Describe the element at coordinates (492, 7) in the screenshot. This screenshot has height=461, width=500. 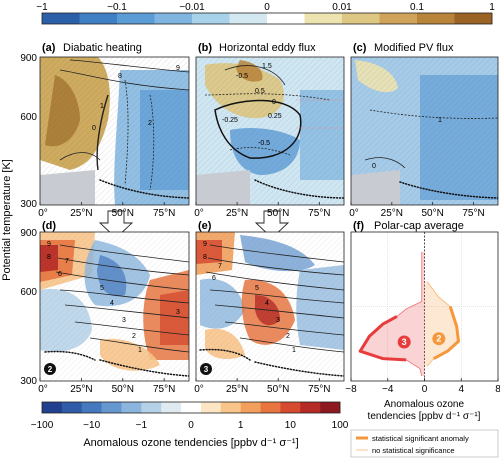
I see `top-colorbar-tick-label: 1` at that location.